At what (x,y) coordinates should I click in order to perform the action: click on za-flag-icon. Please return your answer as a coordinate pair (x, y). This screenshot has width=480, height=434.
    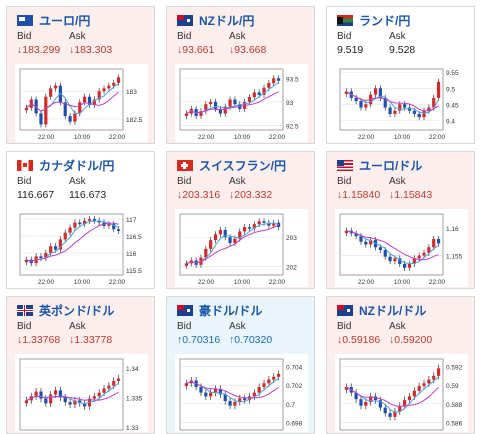
    Looking at the image, I should click on (345, 20).